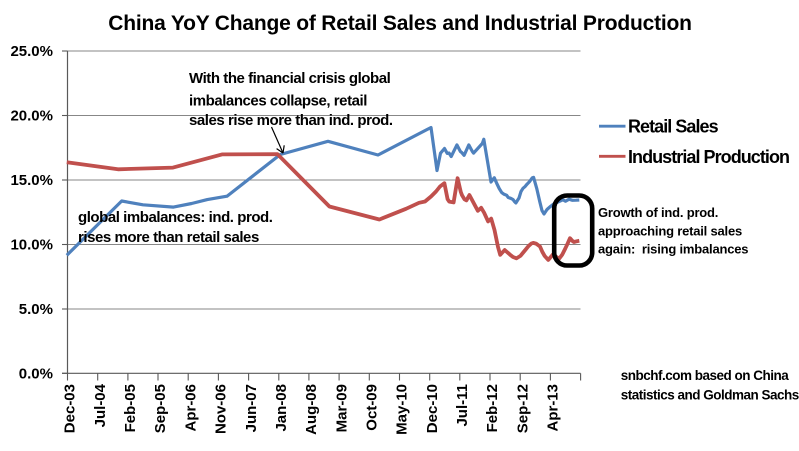 The image size is (799, 451). Describe the element at coordinates (290, 78) in the screenshot. I see `svg-text:With the financial crisis glob: With the financial crisis global` at that location.